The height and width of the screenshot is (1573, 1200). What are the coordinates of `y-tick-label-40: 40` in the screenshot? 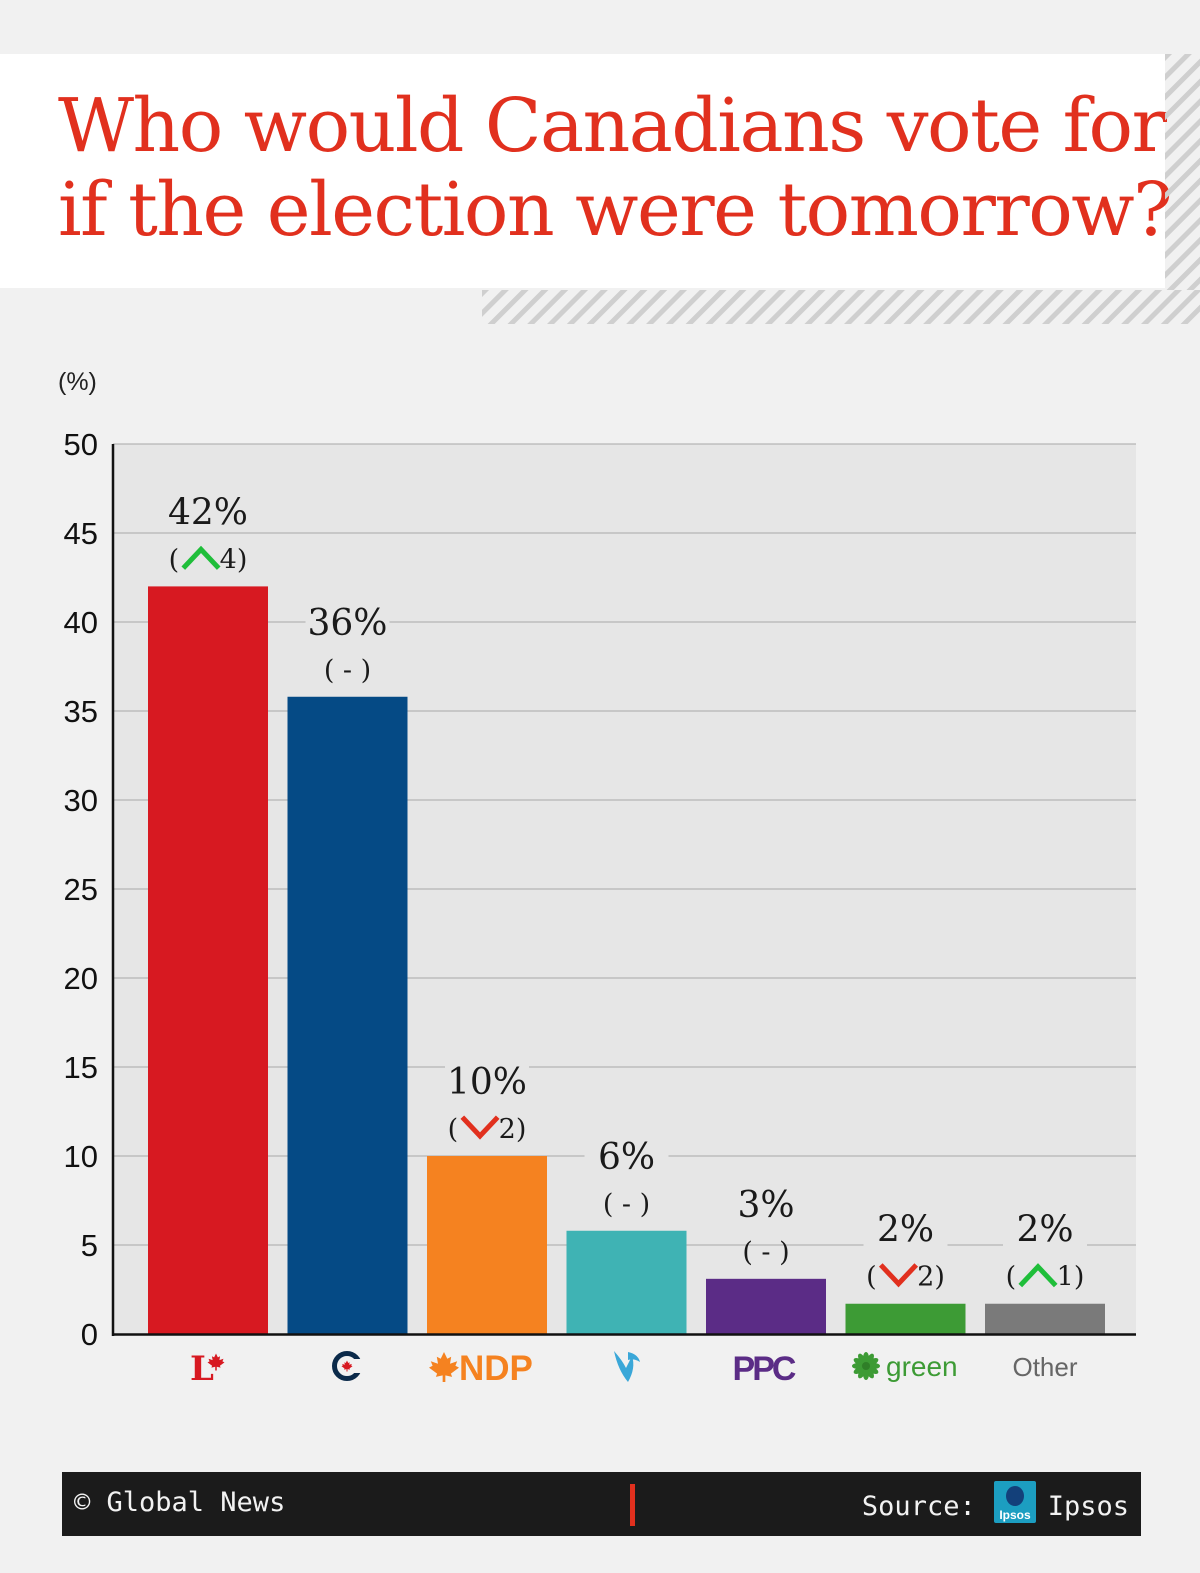 It's located at (81, 622).